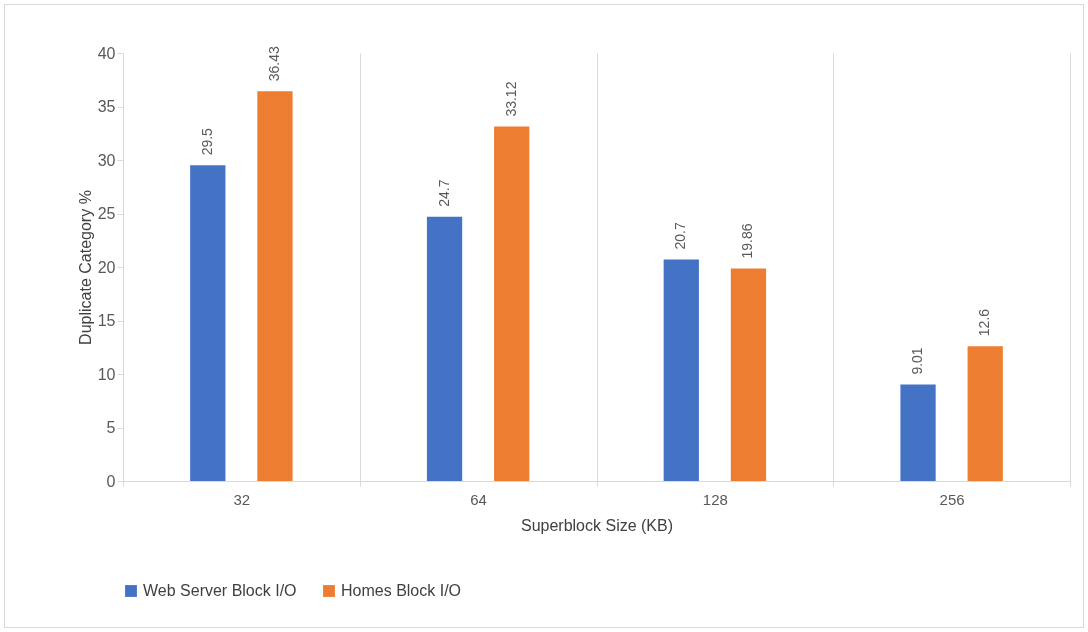  I want to click on y-tick-label: 20, so click(106, 267).